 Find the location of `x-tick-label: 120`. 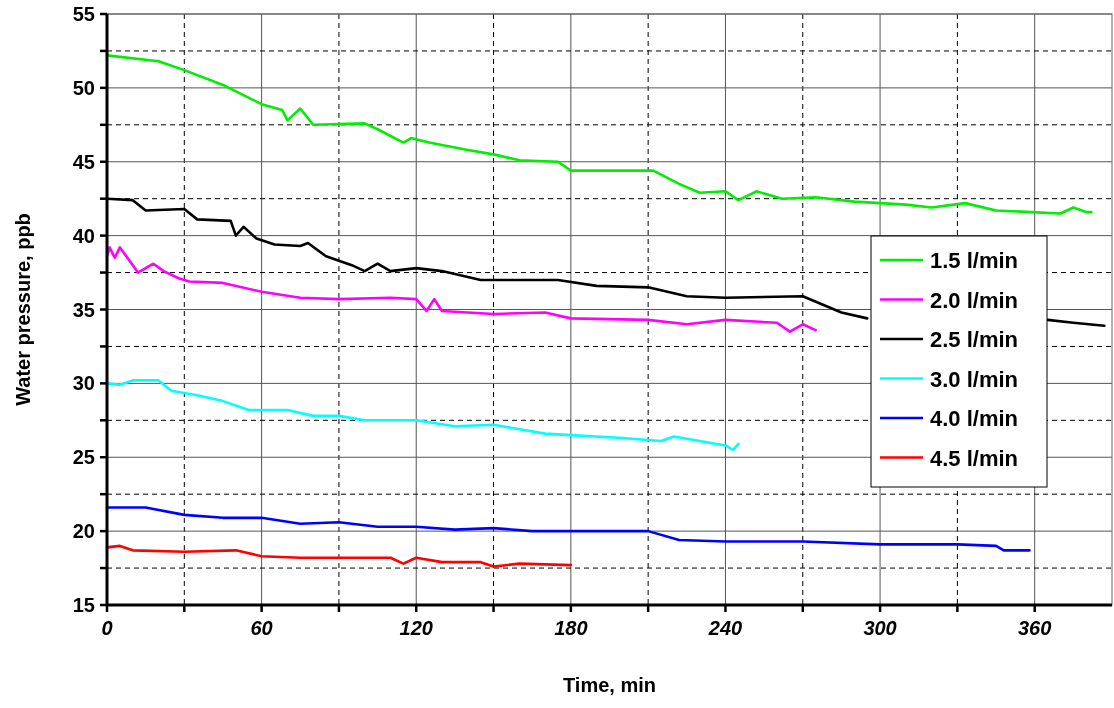

x-tick-label: 120 is located at coordinates (416, 628).